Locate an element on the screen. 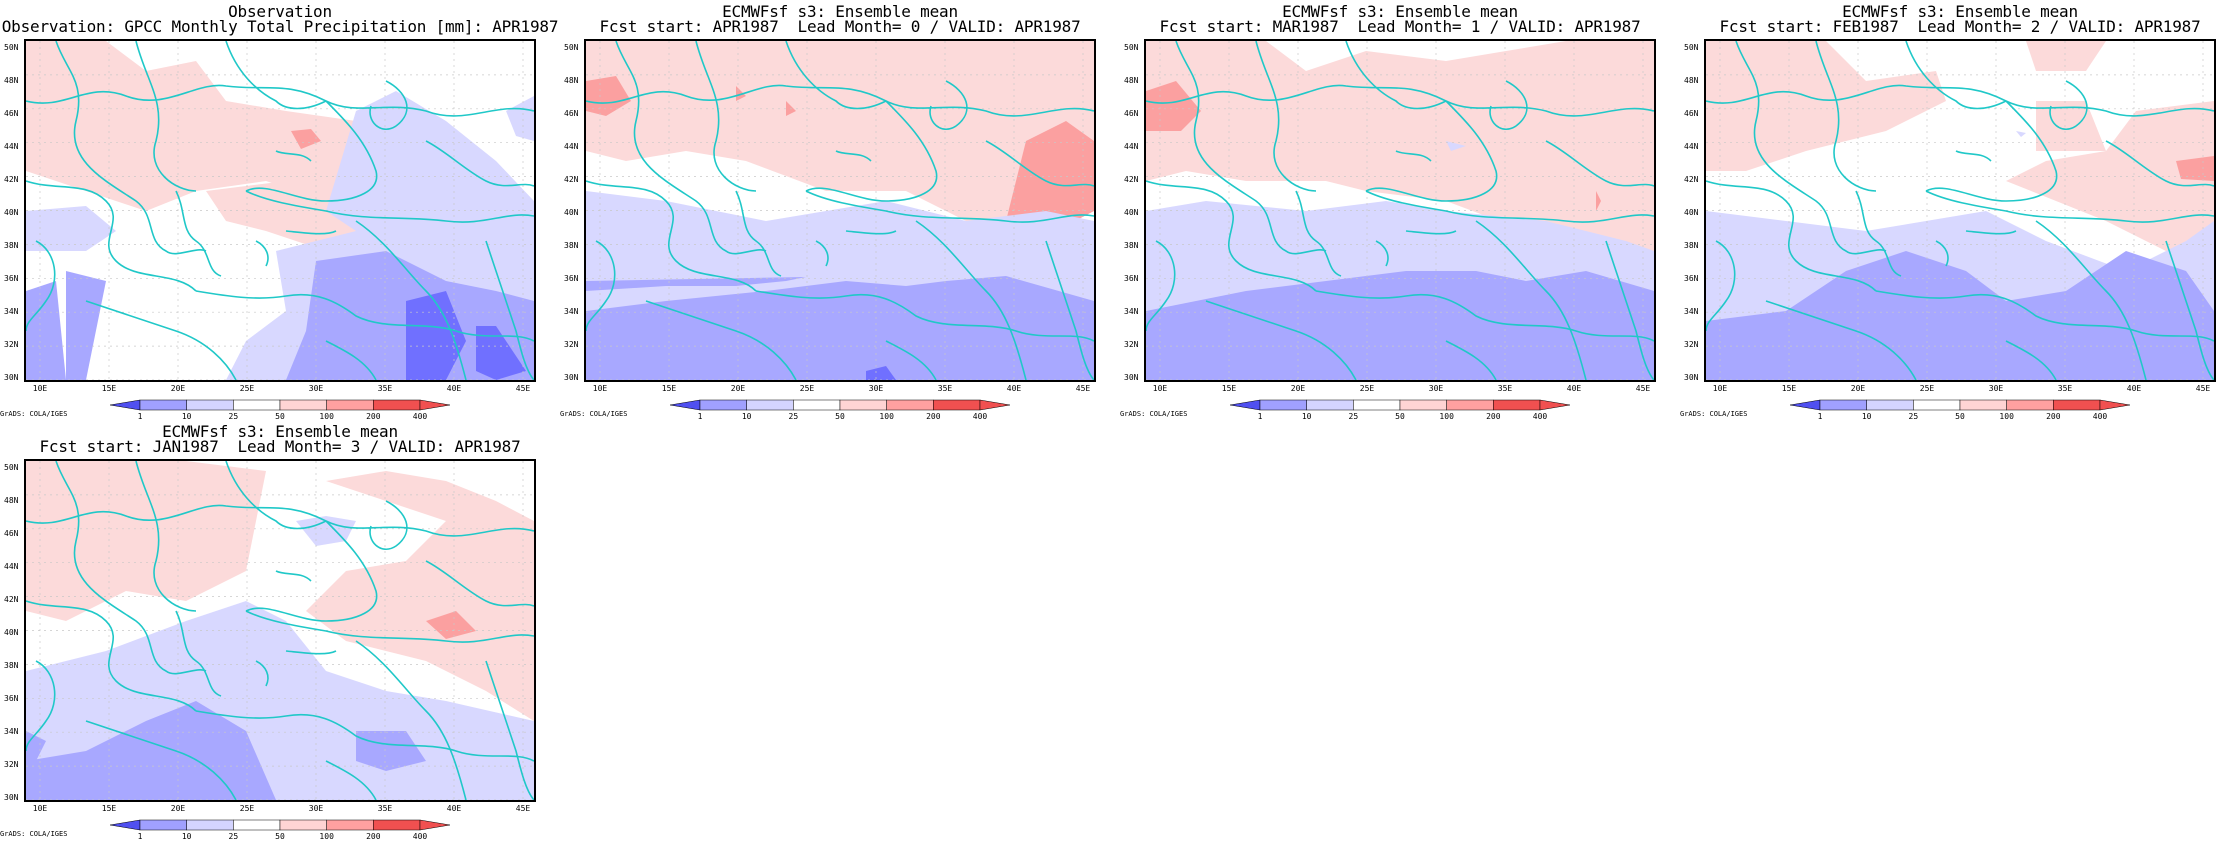  latitude-label: 42N is located at coordinates (11, 599).